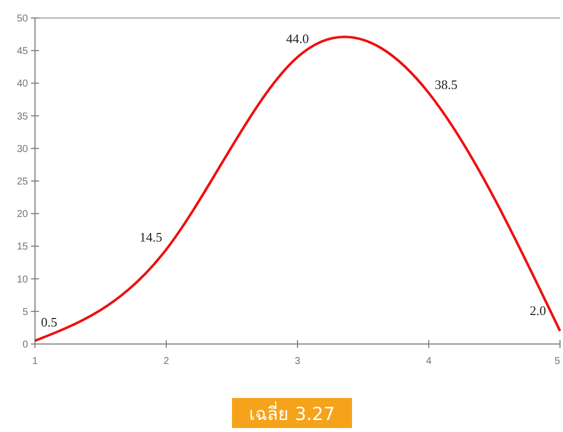  Describe the element at coordinates (297, 38) in the screenshot. I see `text: 44.0` at that location.